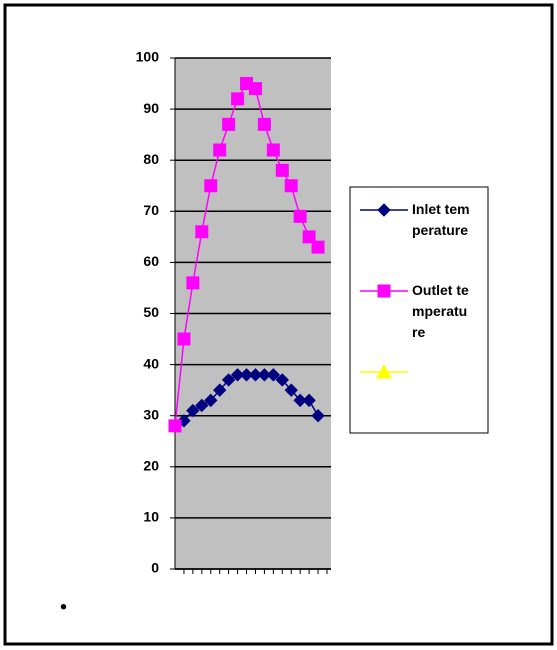 This screenshot has width=557, height=650. I want to click on y-tick-label: 20, so click(151, 466).